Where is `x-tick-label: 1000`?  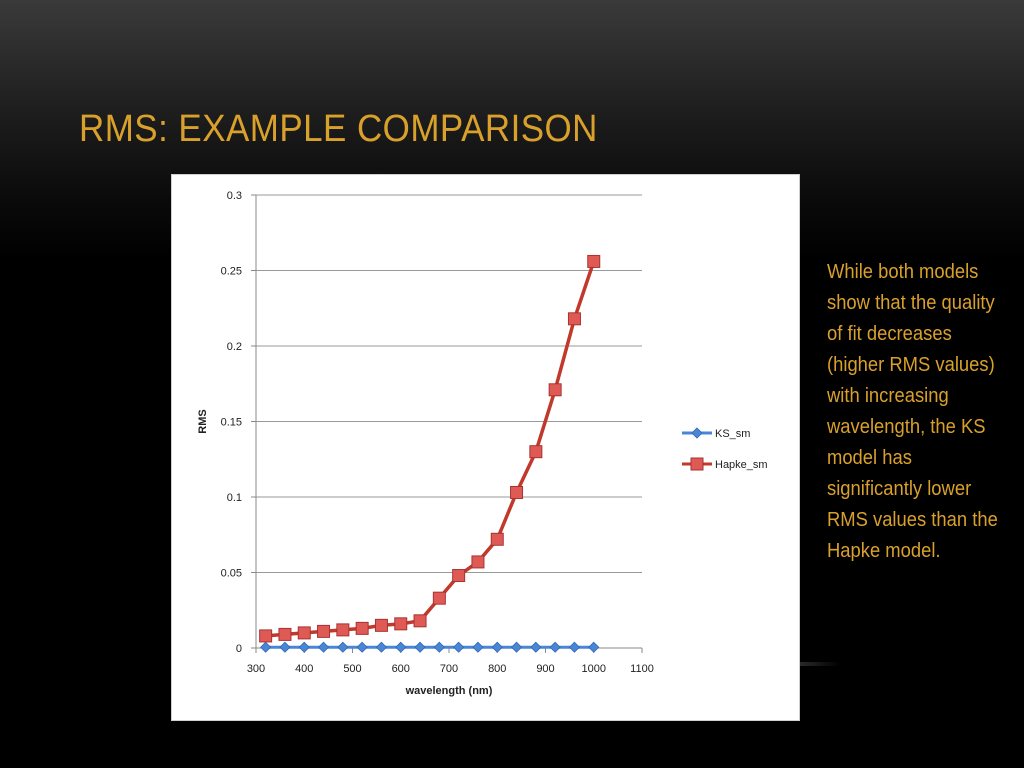
x-tick-label: 1000 is located at coordinates (594, 669).